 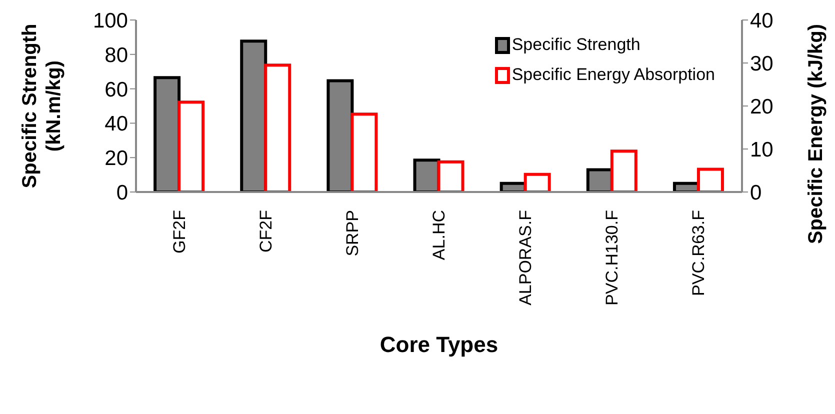 What do you see at coordinates (116, 158) in the screenshot?
I see `y-tick-label: 20` at bounding box center [116, 158].